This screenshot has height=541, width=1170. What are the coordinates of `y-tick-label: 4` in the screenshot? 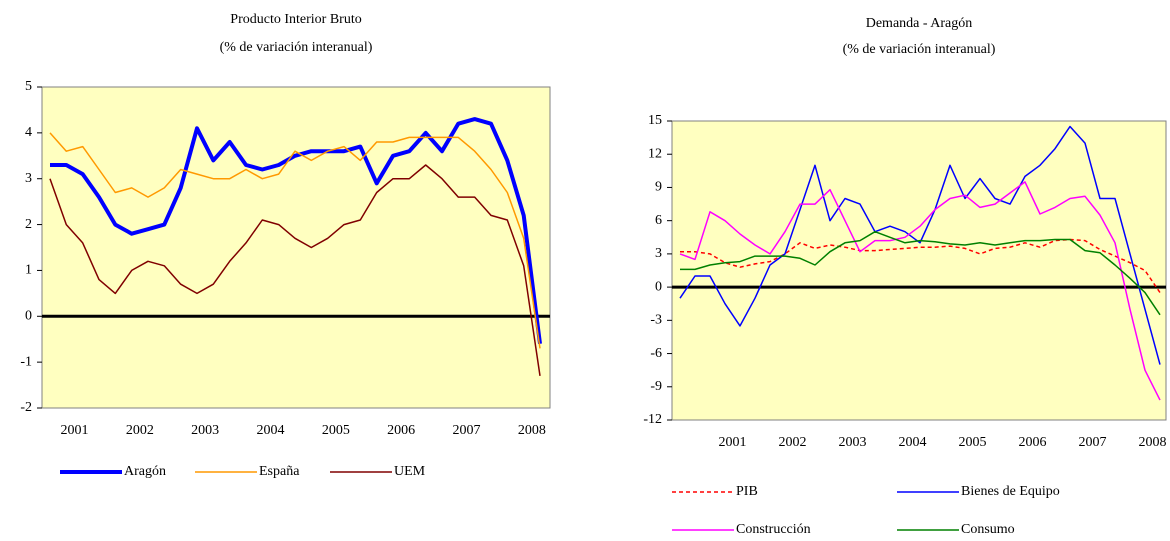 It's located at (28, 132).